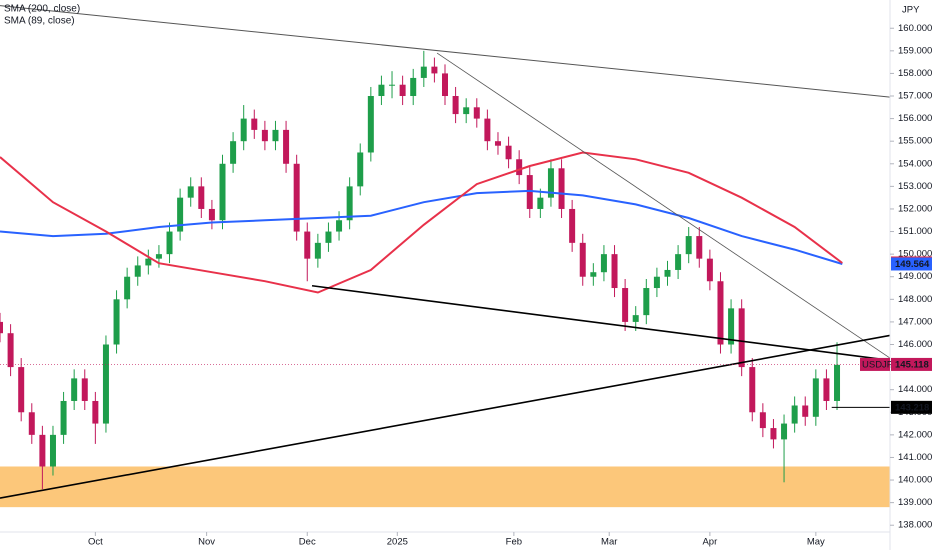 The width and height of the screenshot is (932, 550). Describe the element at coordinates (911, 407) in the screenshot. I see `level-label-box` at that location.